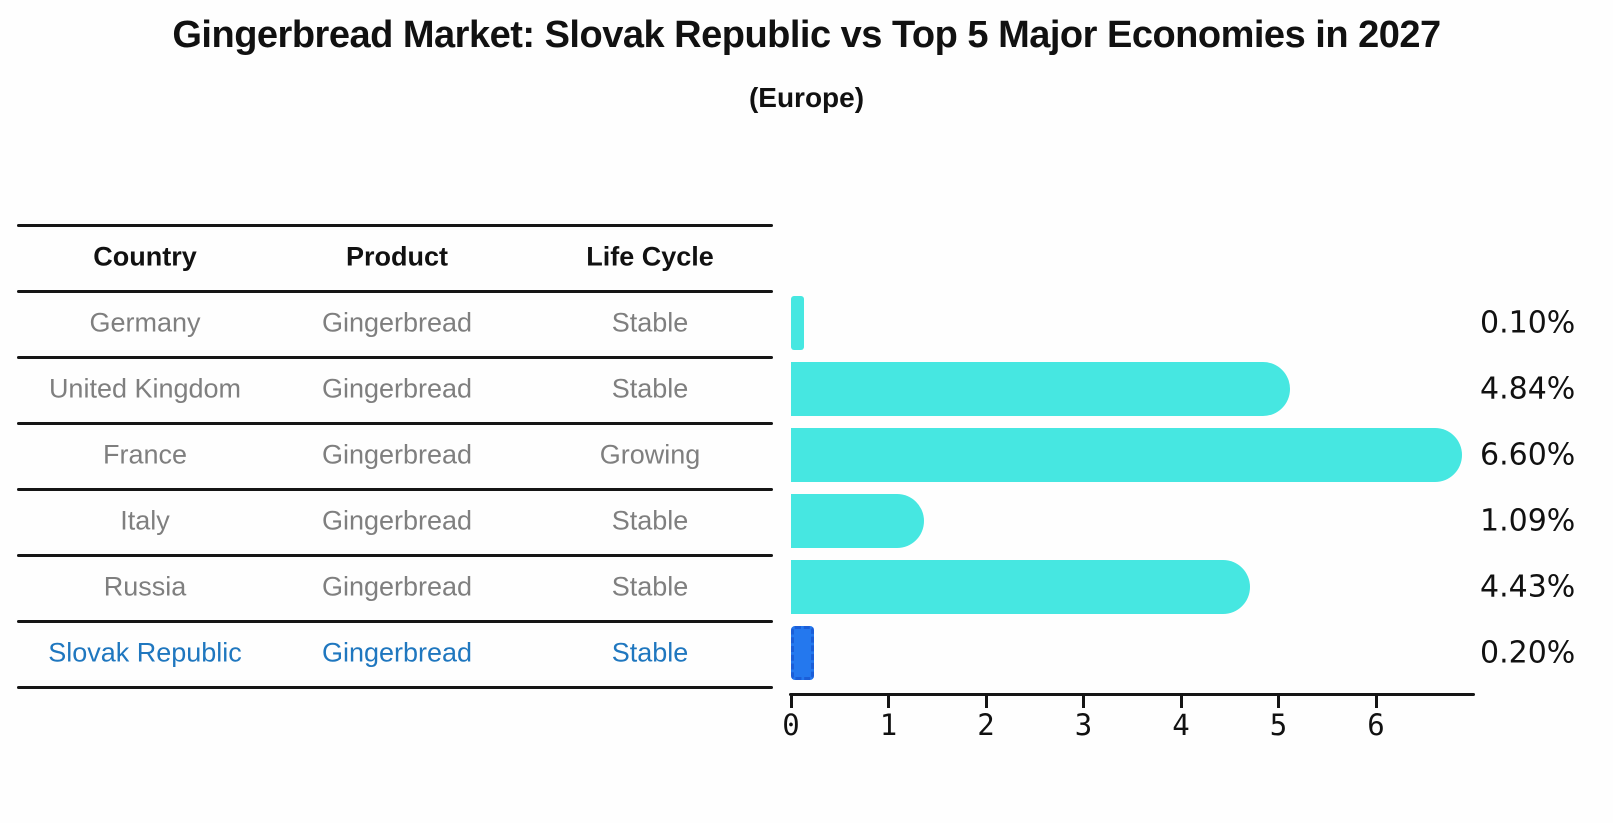 The image size is (1613, 823). What do you see at coordinates (1528, 455) in the screenshot?
I see `value-label: 6.60%` at bounding box center [1528, 455].